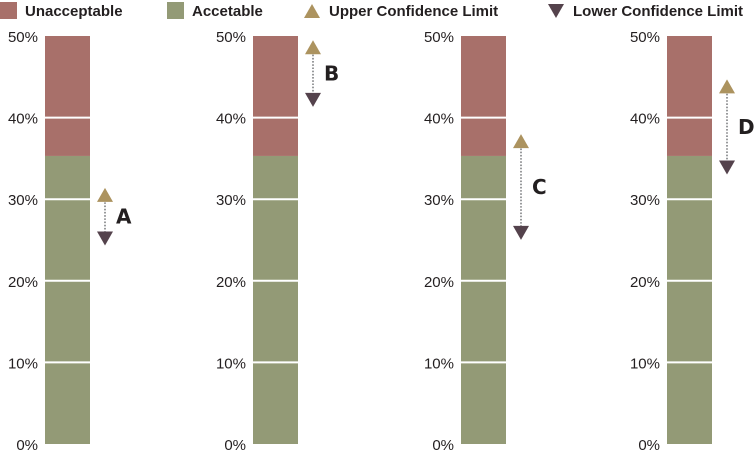 This screenshot has height=454, width=755. I want to click on panel-letter-label: A, so click(124, 217).